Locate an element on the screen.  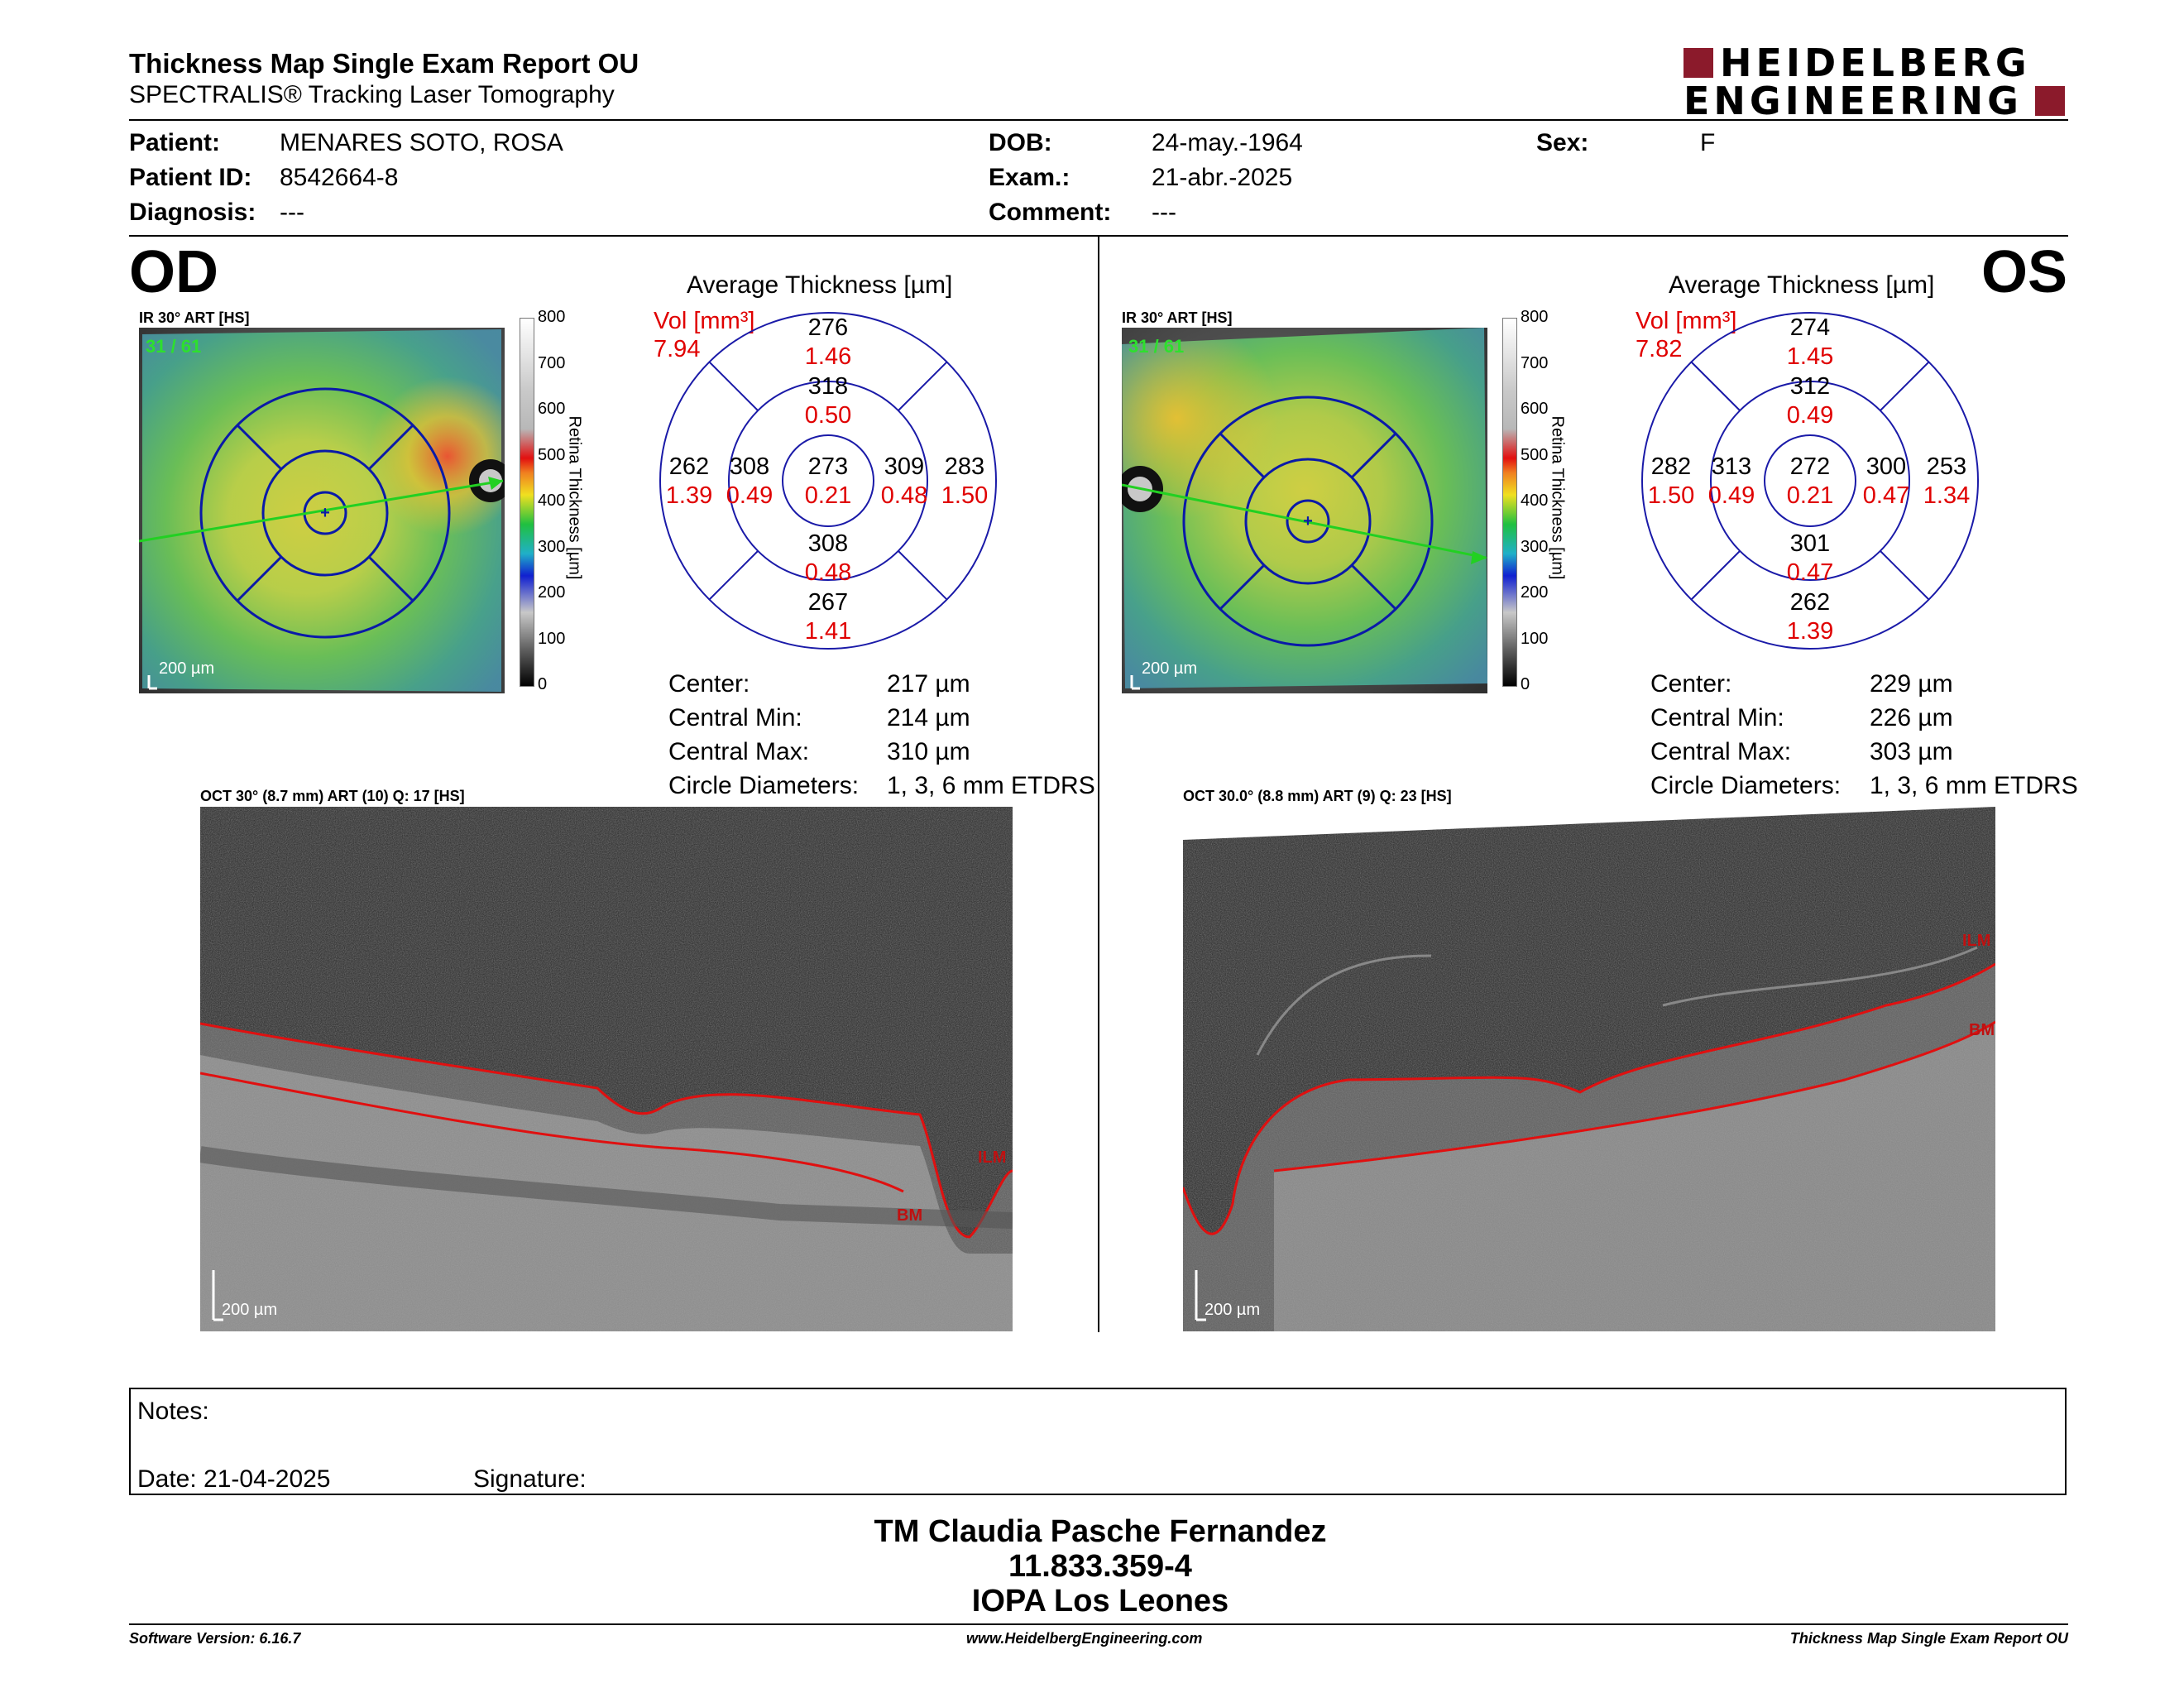
os-inner-right-thickness: 300 is located at coordinates (1886, 466).